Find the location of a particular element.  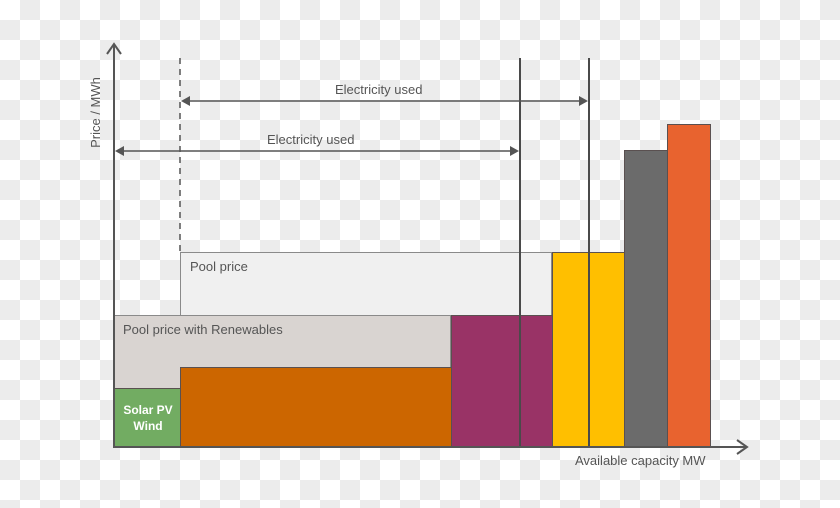

pool-price-region is located at coordinates (366, 284).